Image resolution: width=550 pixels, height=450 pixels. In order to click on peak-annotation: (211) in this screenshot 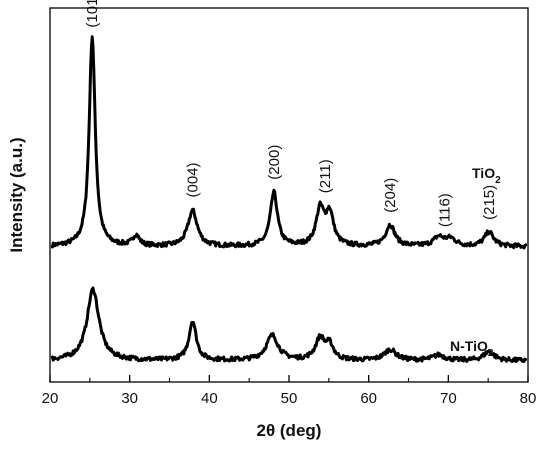, I will do `click(325, 176)`.